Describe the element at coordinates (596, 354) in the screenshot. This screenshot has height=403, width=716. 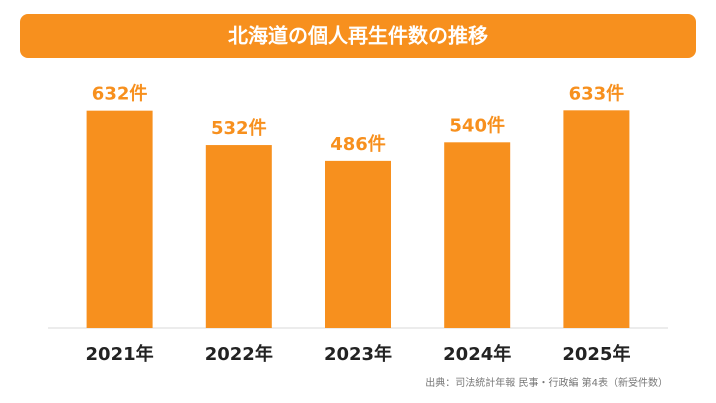
I see `x-tick-label: 2025年` at that location.